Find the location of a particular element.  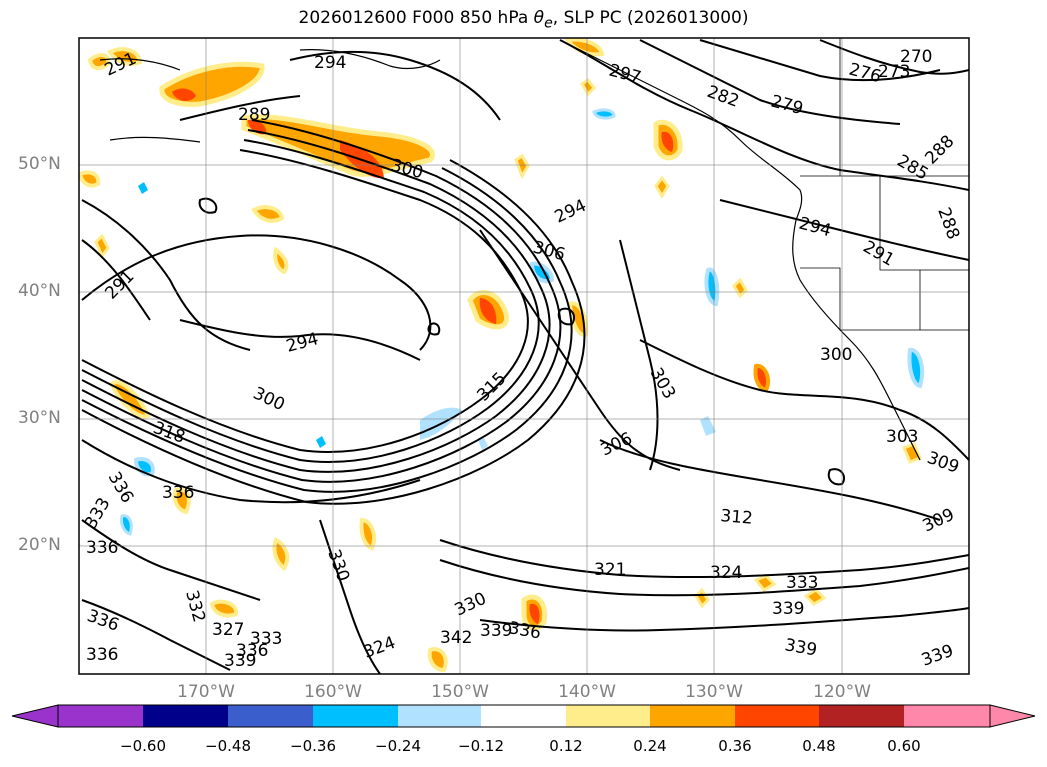

contour-label: 294 is located at coordinates (330, 63).